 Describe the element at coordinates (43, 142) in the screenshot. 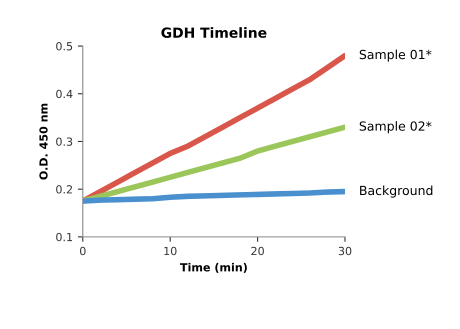

I see `y-axis-title: O.D. 450 nm` at that location.